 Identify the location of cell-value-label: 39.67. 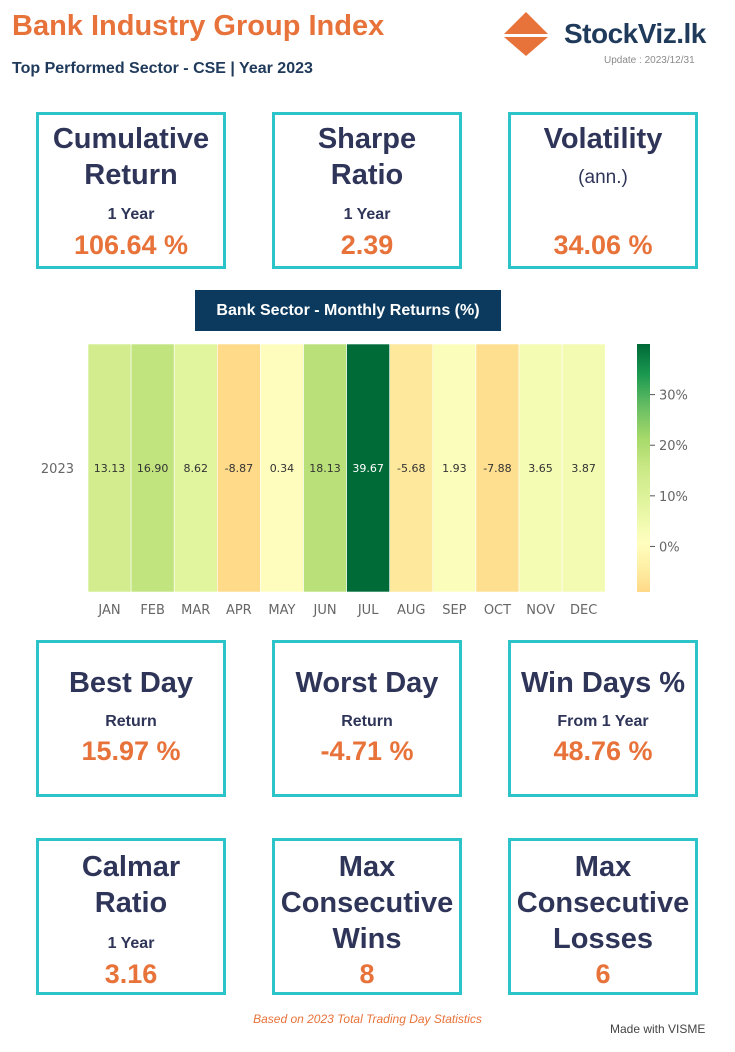
(368, 468).